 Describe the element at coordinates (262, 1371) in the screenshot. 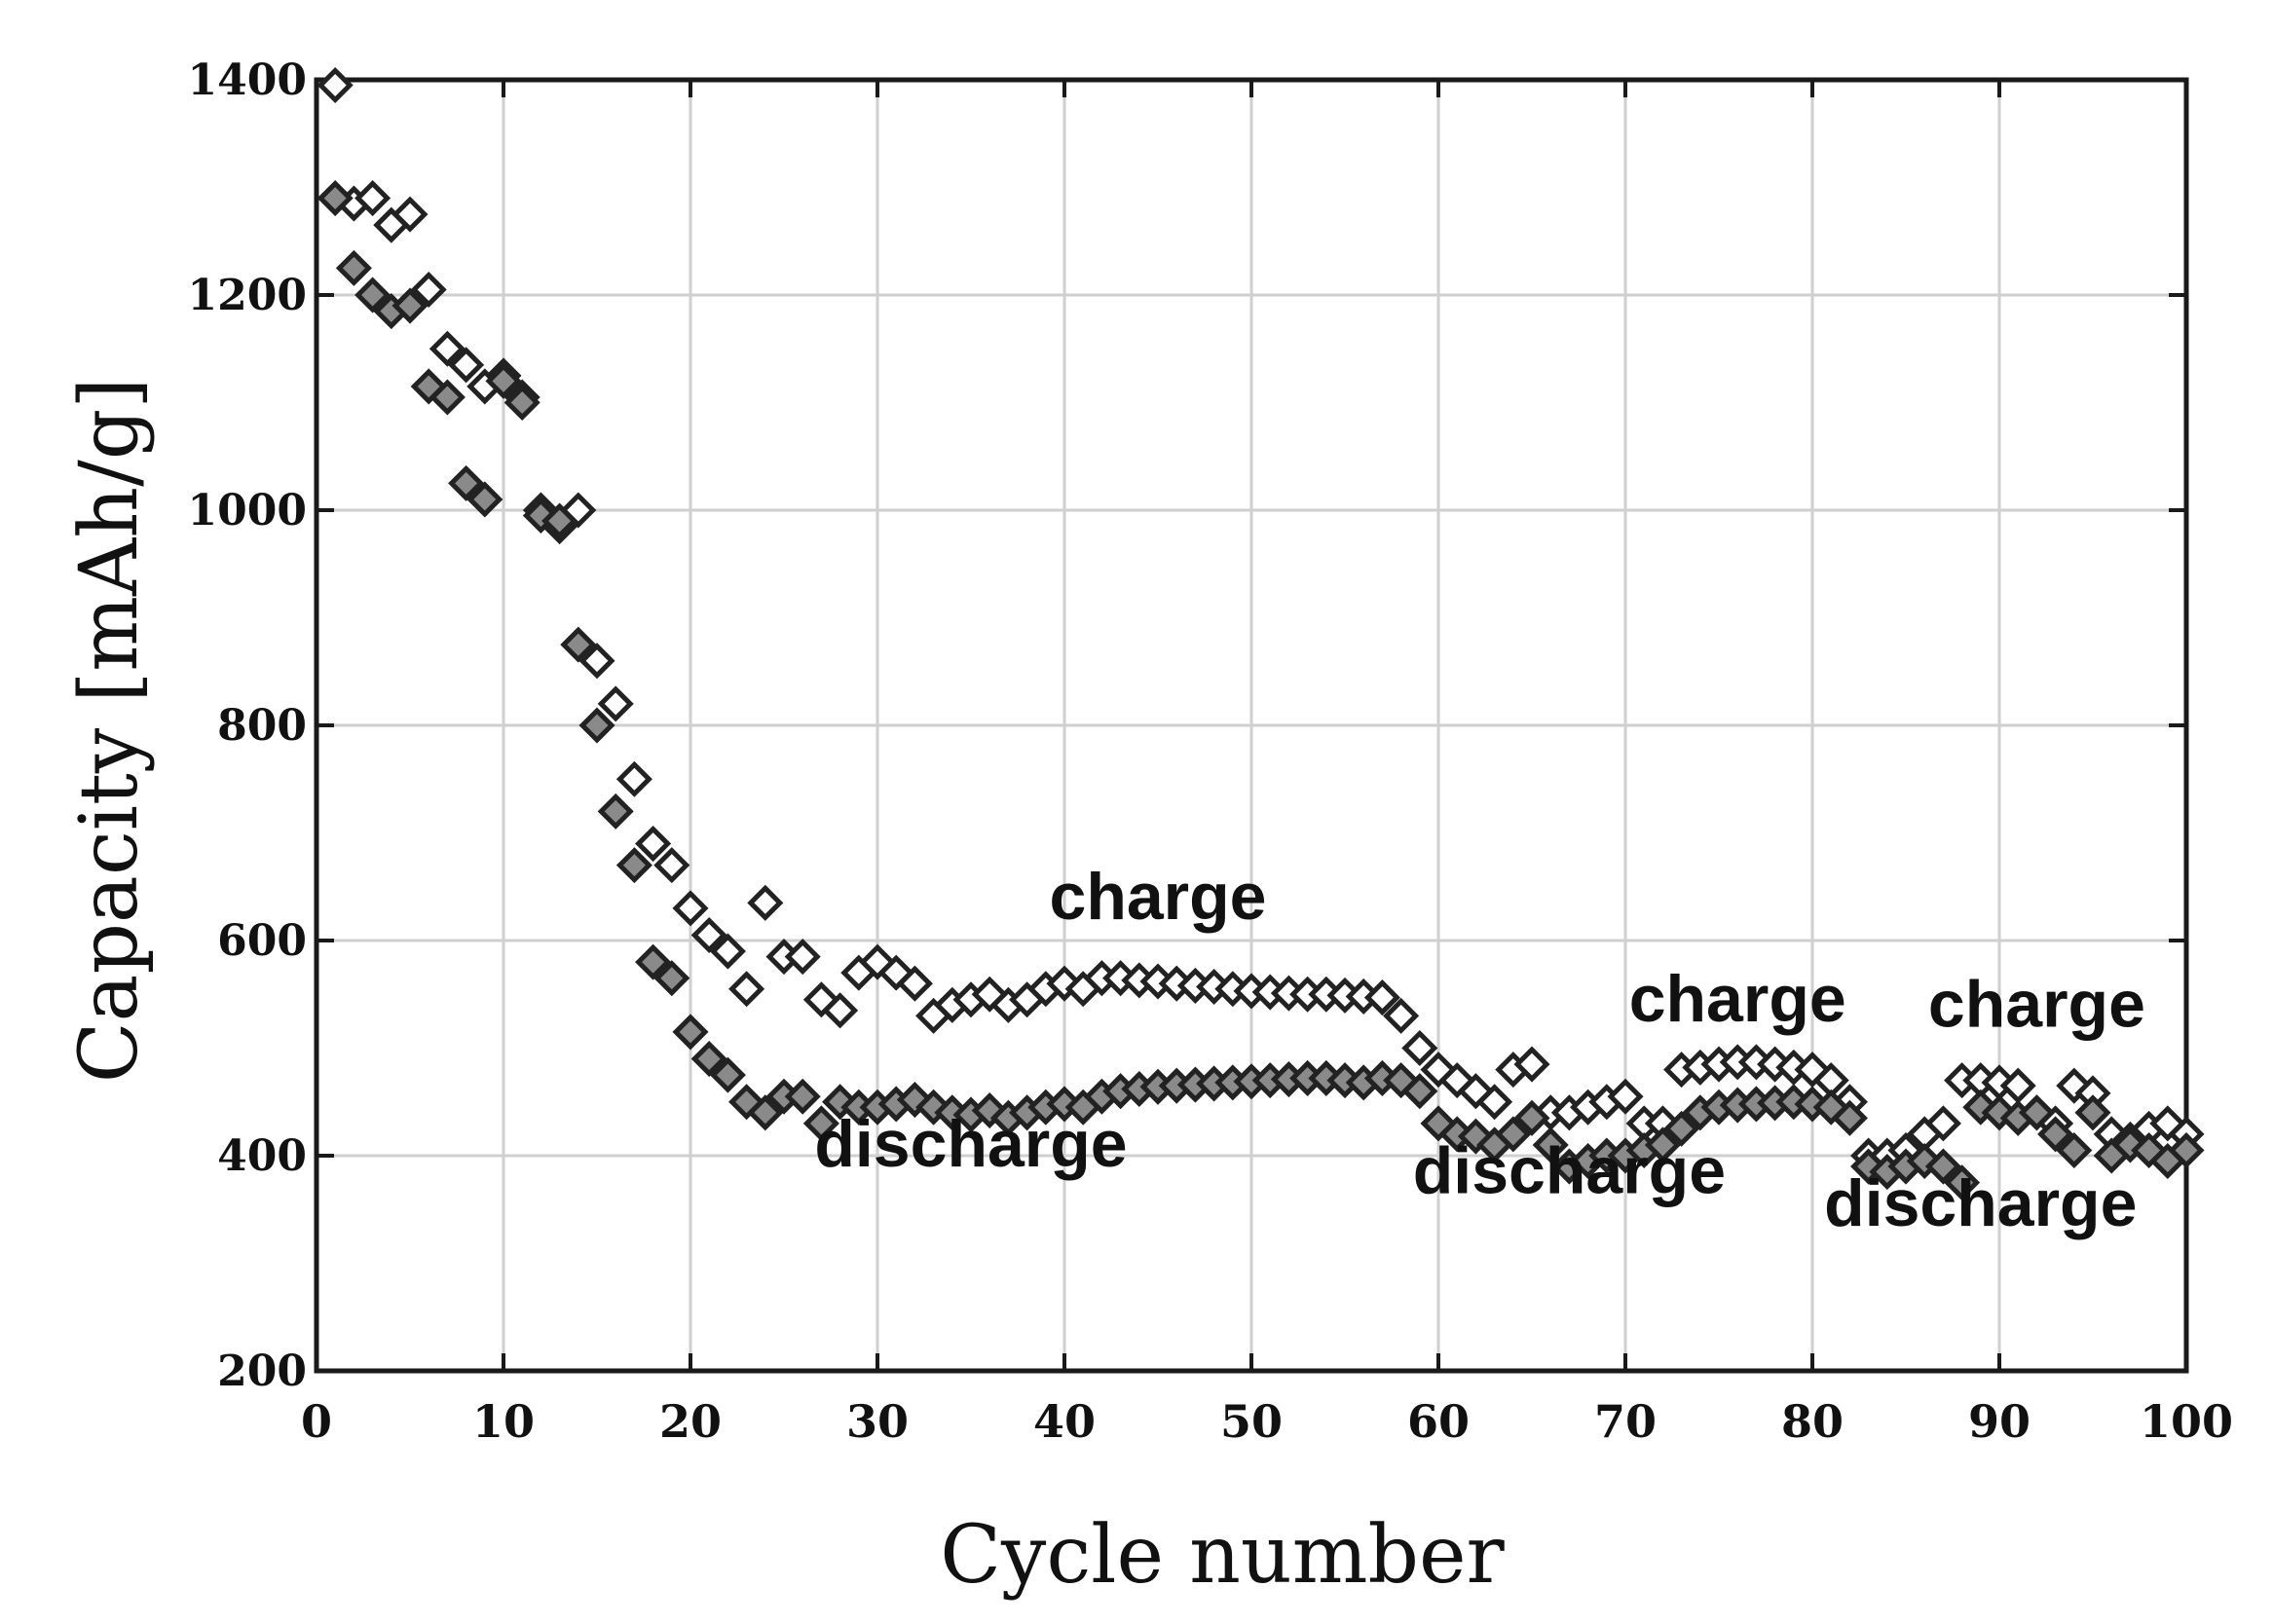

I see `y-tick-label: 200` at that location.